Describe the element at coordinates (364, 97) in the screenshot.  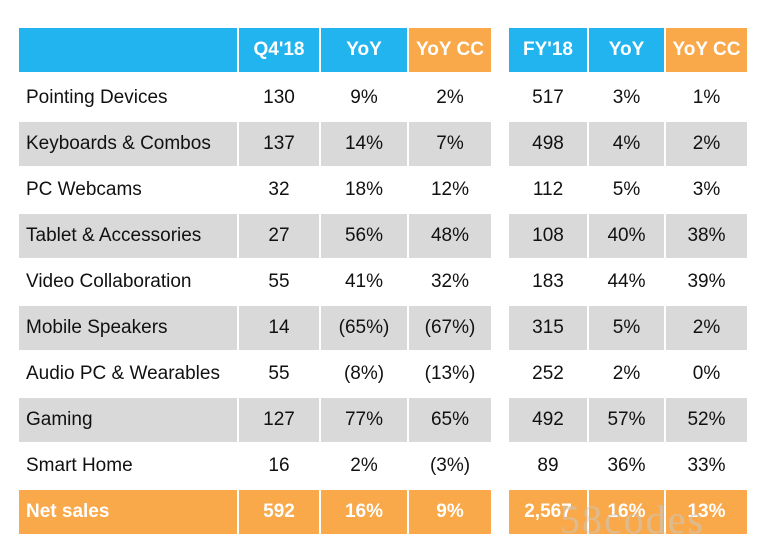
I see `cell-value: 9%` at that location.